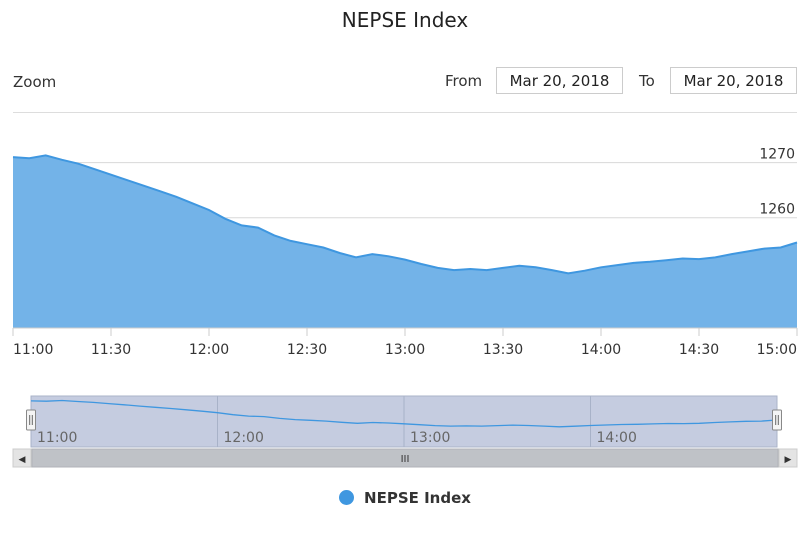 The width and height of the screenshot is (810, 540). Describe the element at coordinates (35, 82) in the screenshot. I see `zoom-label: Zoom` at that location.